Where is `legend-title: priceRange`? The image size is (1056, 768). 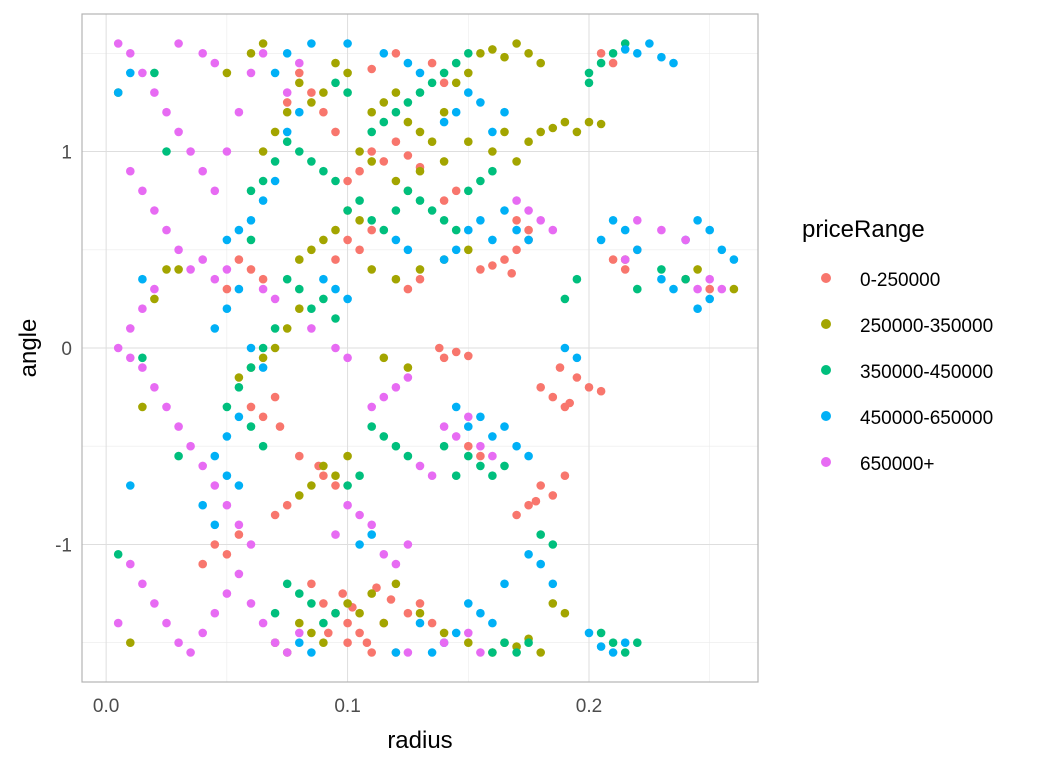
legend-title: priceRange is located at coordinates (863, 229).